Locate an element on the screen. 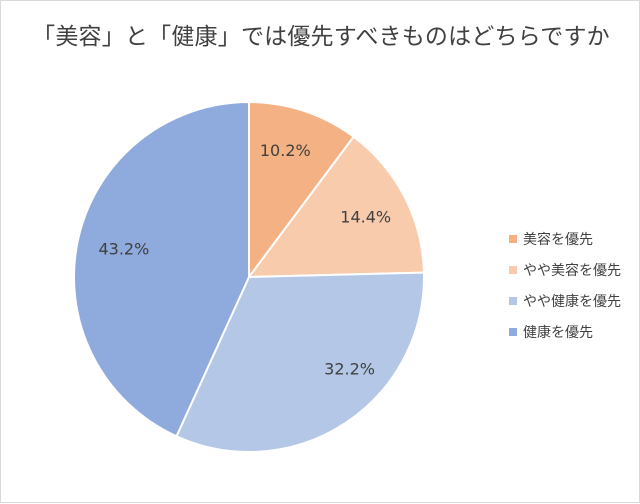 The image size is (640, 504). chart-title: 「美容」と「健康」では優先すべきものはどちらですか is located at coordinates (321, 37).